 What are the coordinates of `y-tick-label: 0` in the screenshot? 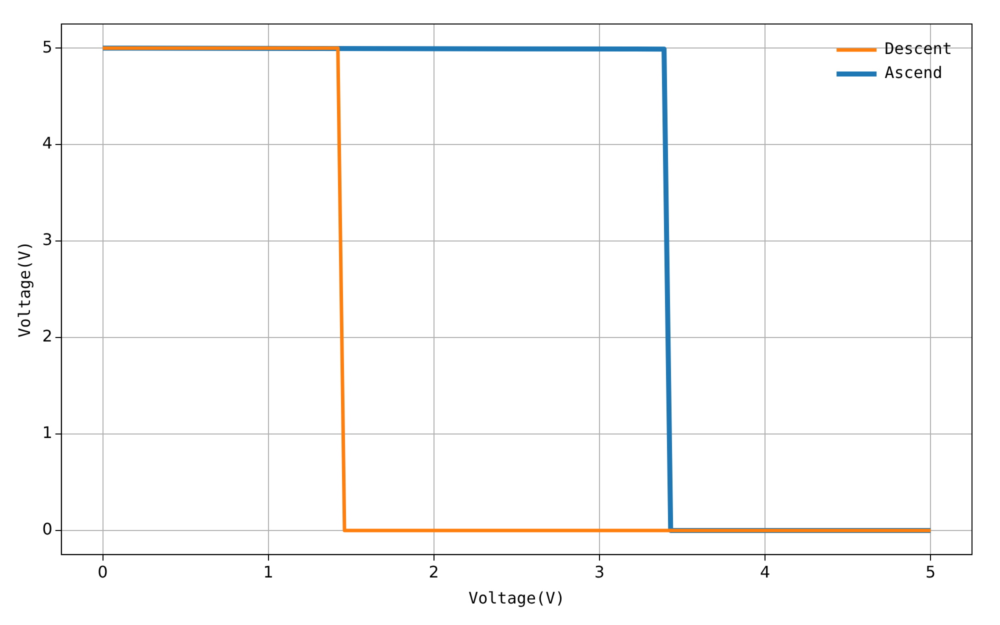 It's located at (47, 529).